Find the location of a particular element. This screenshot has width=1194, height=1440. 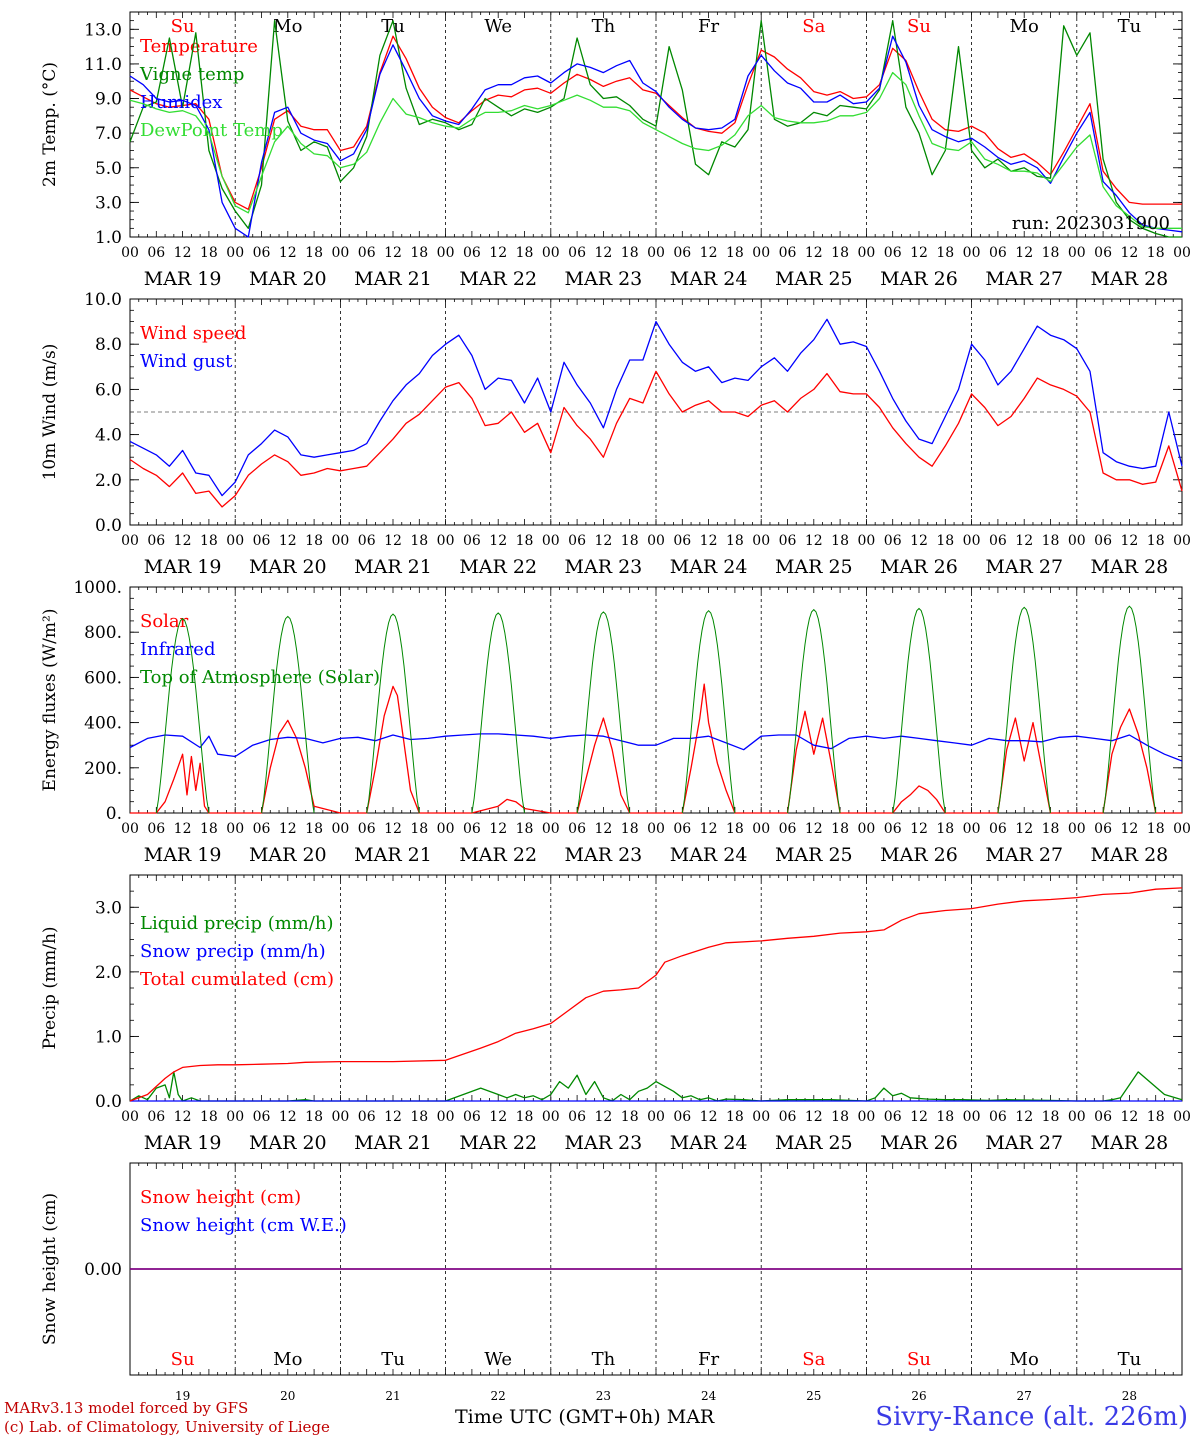

panel-5-legend-1: Snow height (cm) is located at coordinates (220, 1197).